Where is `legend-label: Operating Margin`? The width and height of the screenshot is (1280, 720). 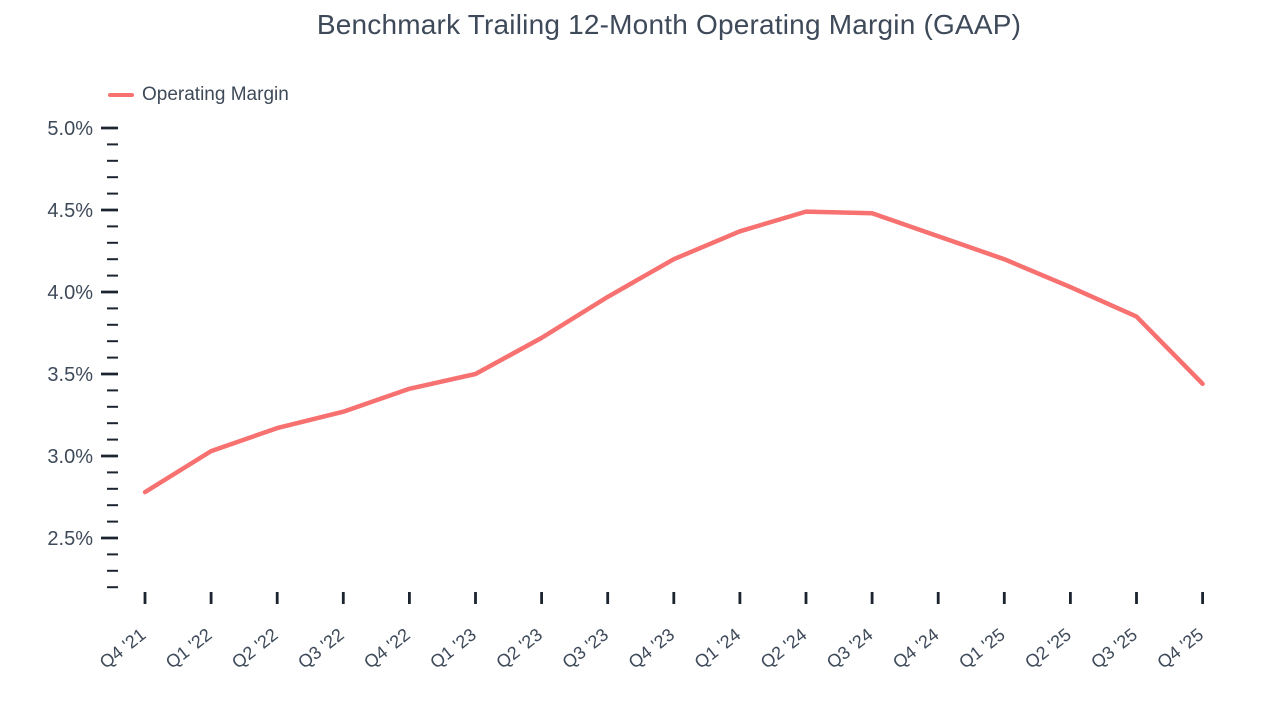 legend-label: Operating Margin is located at coordinates (215, 94).